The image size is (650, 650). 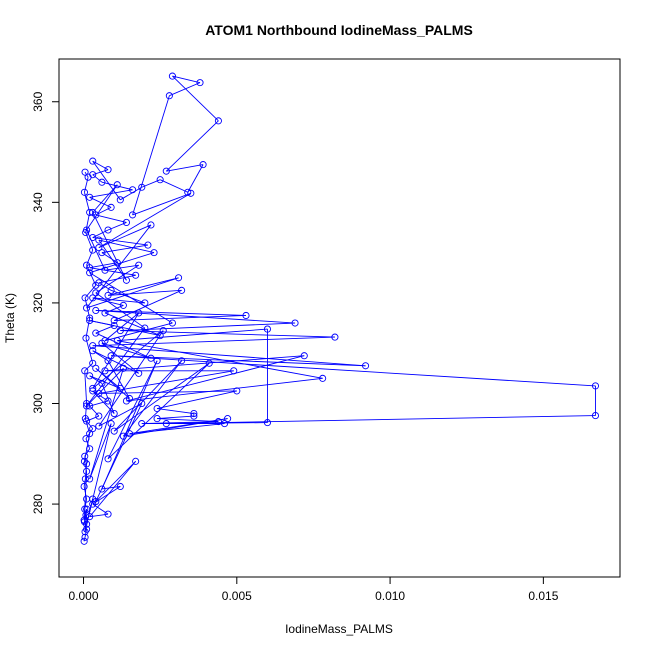 What do you see at coordinates (339, 629) in the screenshot?
I see `x-axis-label: IodineMass_PALMS` at bounding box center [339, 629].